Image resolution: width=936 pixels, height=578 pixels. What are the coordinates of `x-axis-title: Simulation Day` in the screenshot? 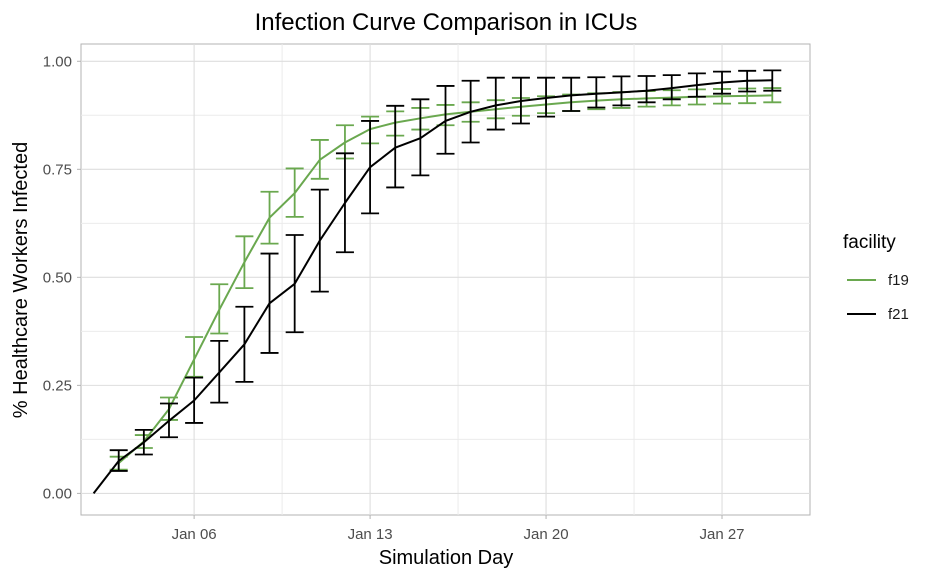 It's located at (446, 558).